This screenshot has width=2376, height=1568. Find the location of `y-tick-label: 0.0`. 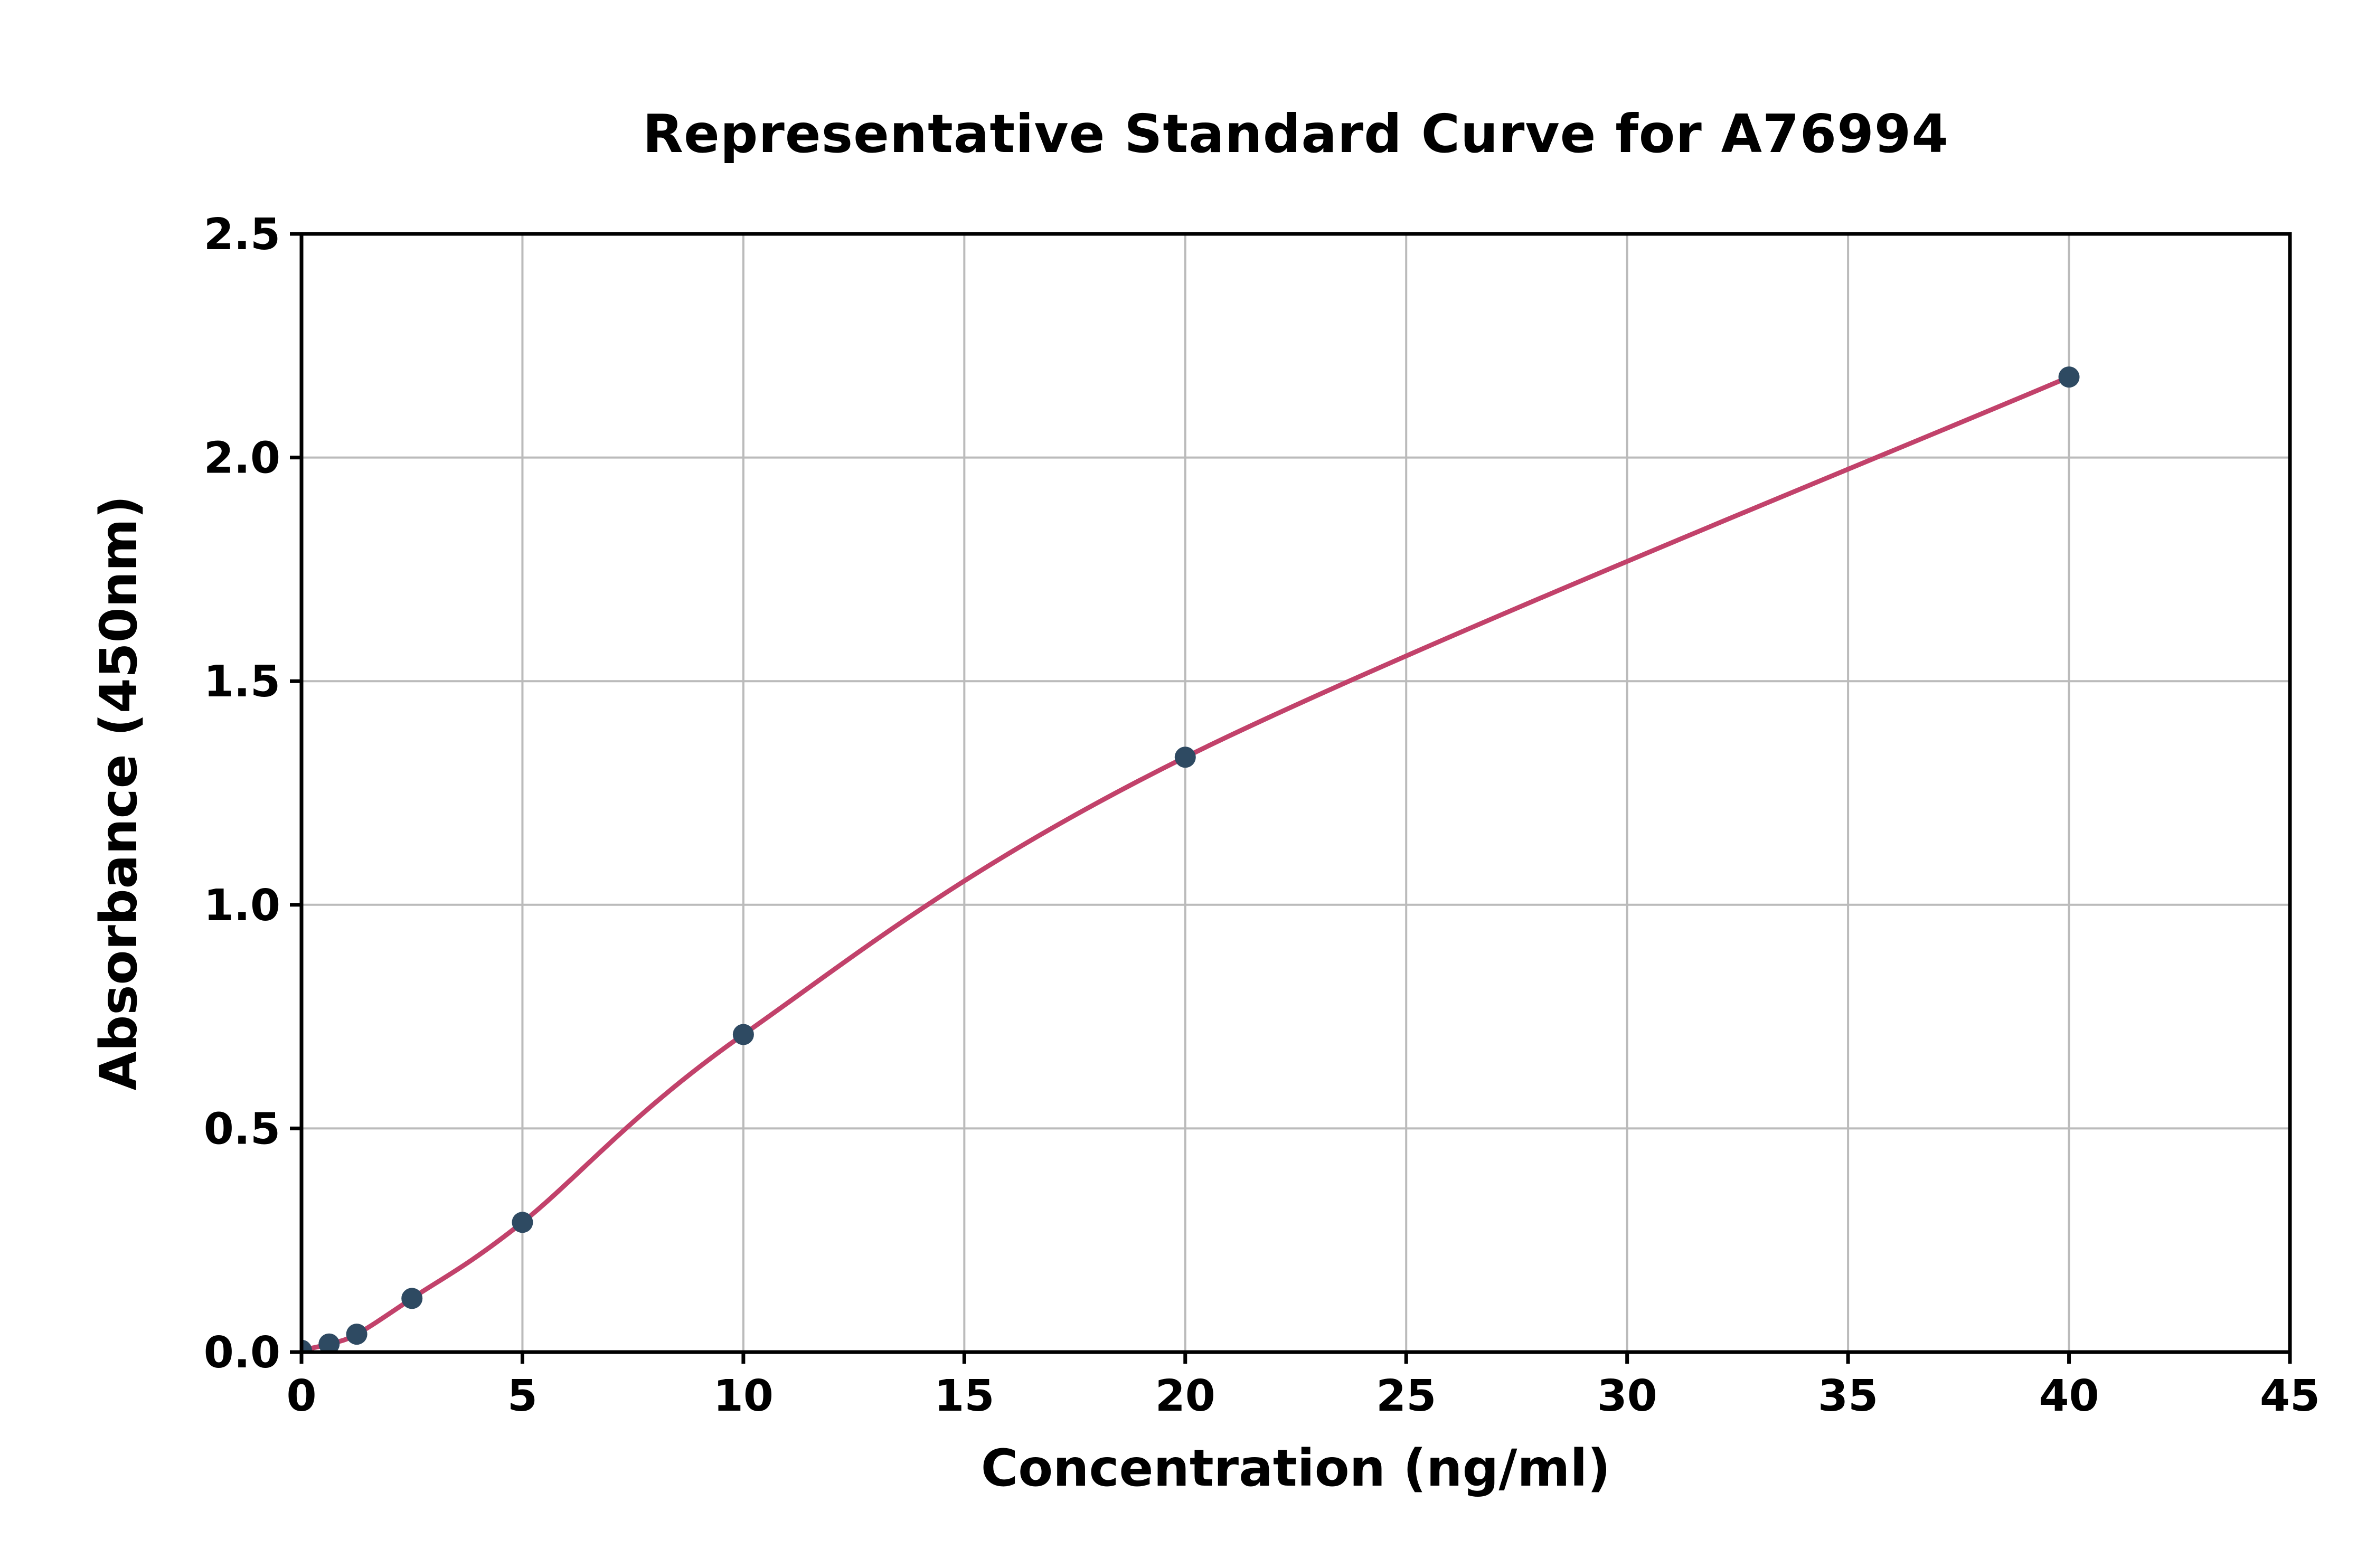

y-tick-label: 0.0 is located at coordinates (242, 1353).